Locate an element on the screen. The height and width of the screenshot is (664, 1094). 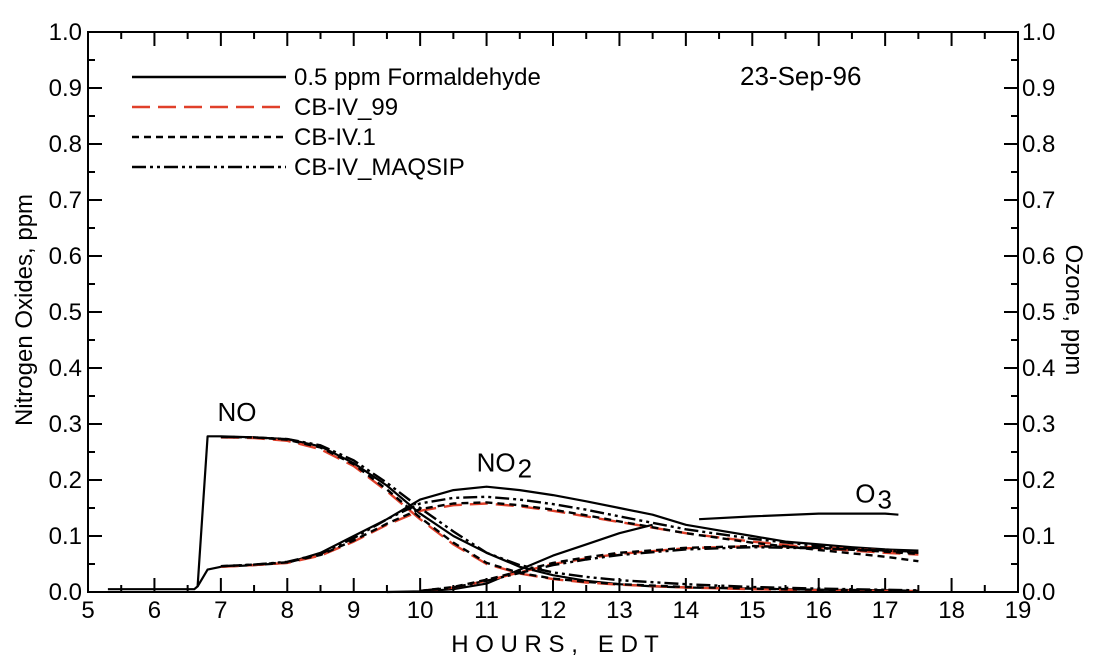
series-no2-dashed-short is located at coordinates (569, 534).